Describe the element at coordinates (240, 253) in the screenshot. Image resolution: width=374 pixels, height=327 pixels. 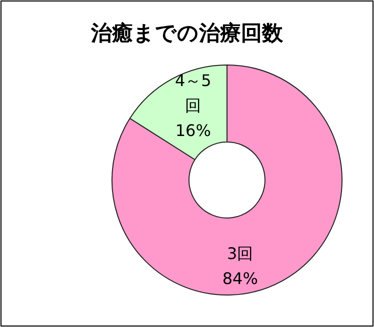
I see `slice-label: 3回` at that location.